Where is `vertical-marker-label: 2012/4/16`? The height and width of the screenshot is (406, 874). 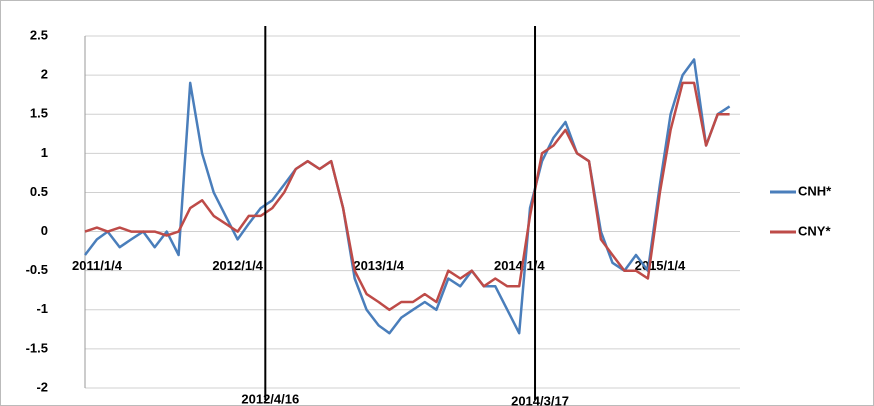
vertical-marker-label: 2012/4/16 is located at coordinates (270, 398).